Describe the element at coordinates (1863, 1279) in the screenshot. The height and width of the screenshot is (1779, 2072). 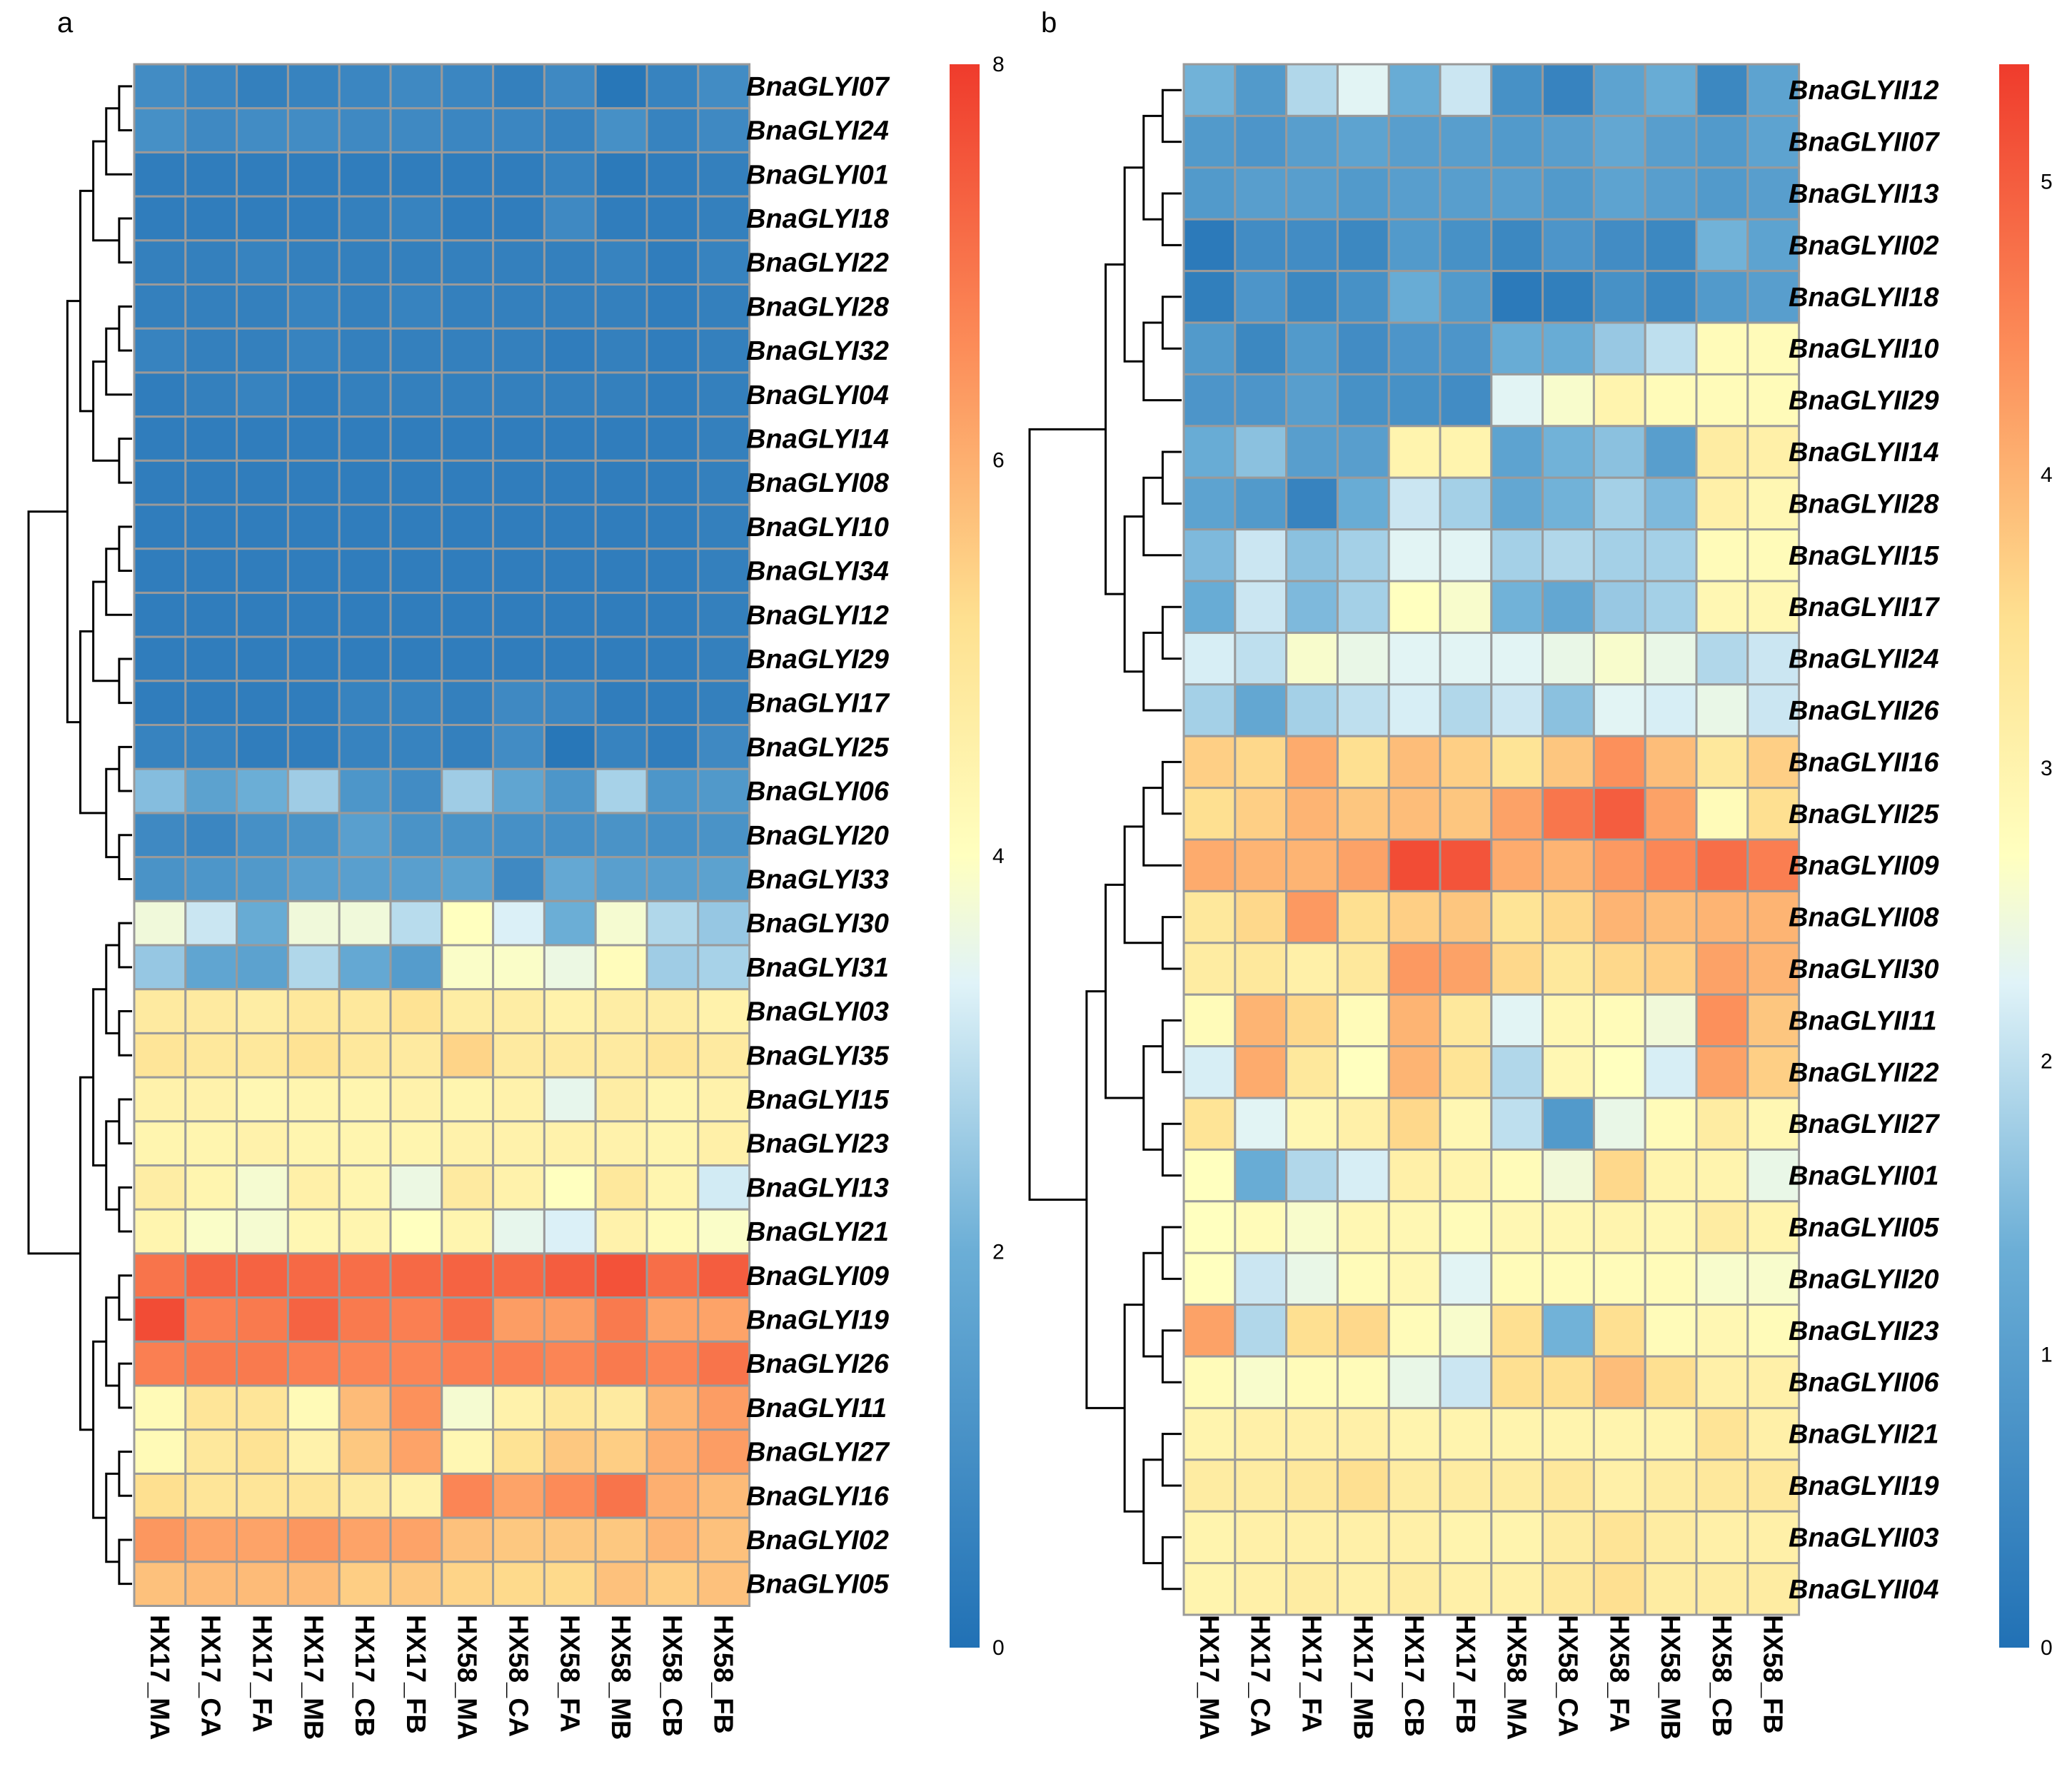
I see `row-label: BnaGLYII20` at that location.